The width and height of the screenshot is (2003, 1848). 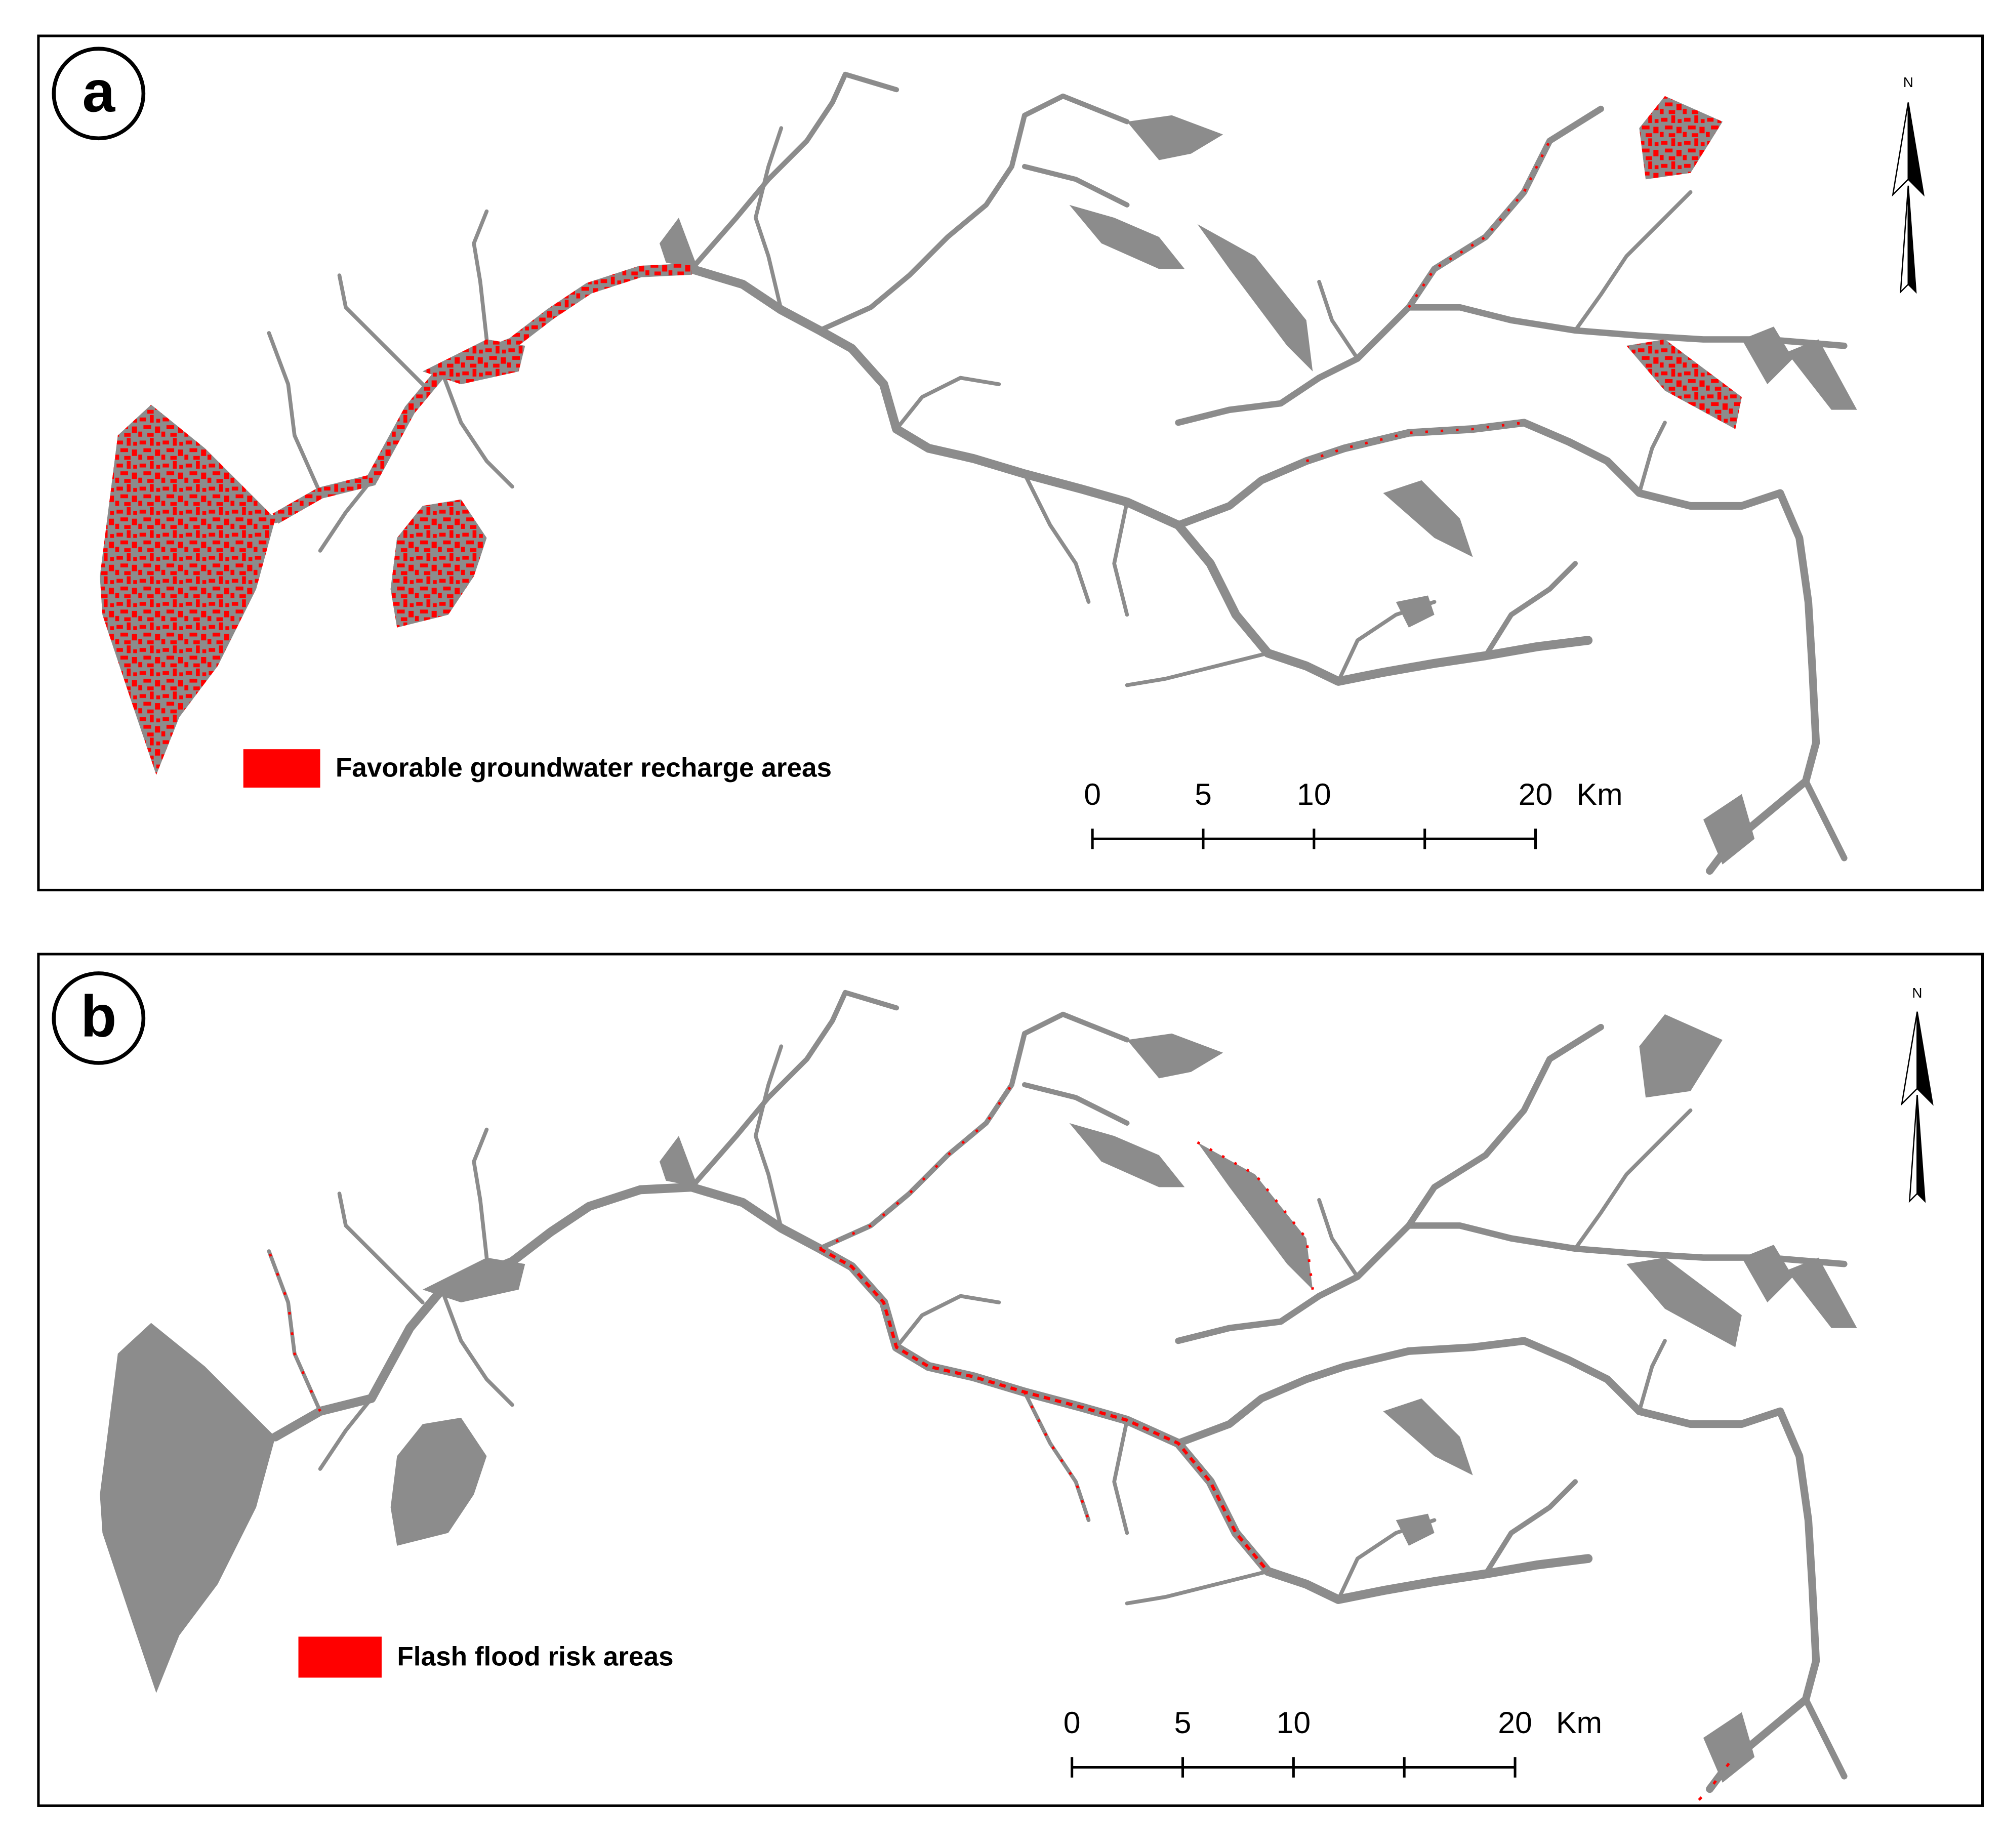 I want to click on panel-label: b, so click(x=98, y=1016).